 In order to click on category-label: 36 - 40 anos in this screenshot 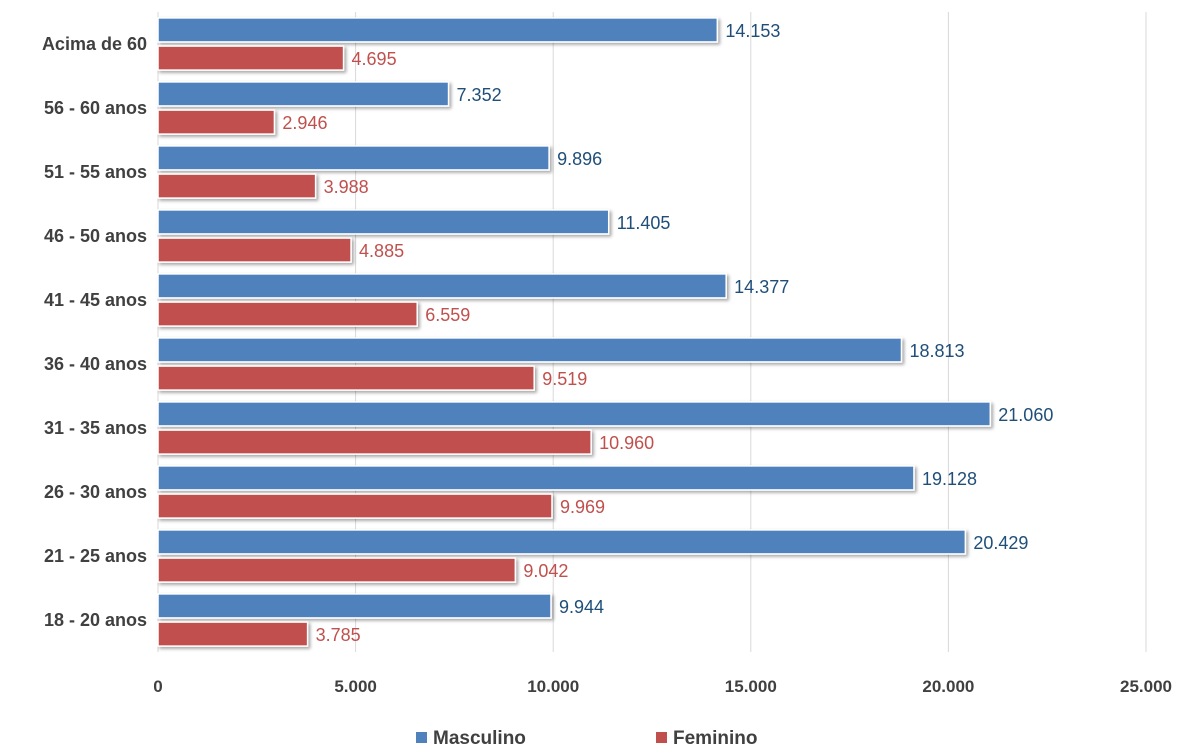, I will do `click(95, 364)`.